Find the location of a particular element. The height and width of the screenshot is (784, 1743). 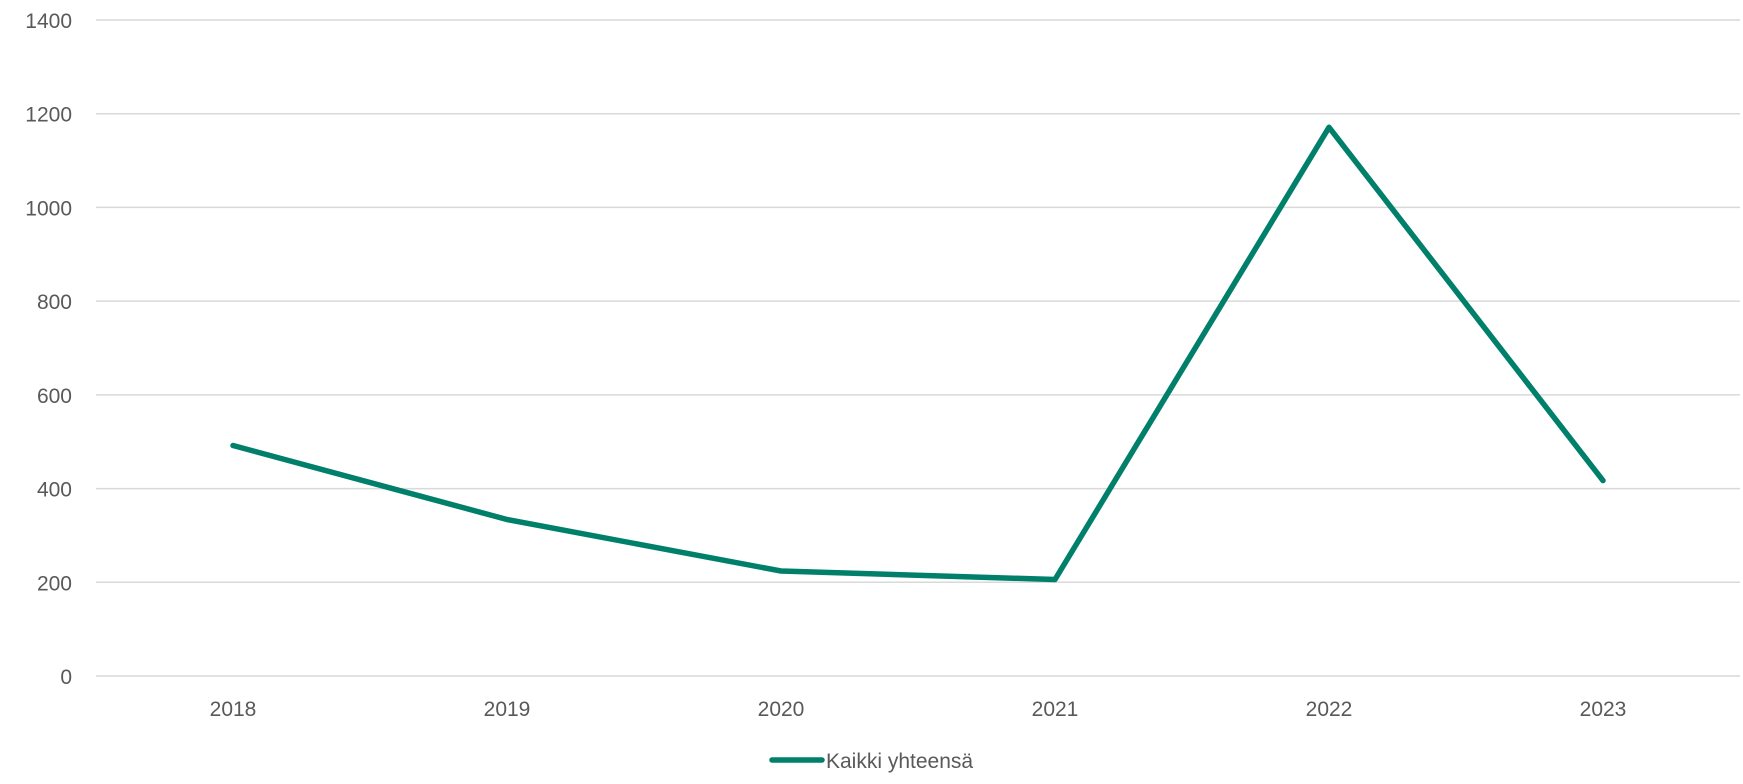

legend: Kaikki yhteensä is located at coordinates (871, 761).